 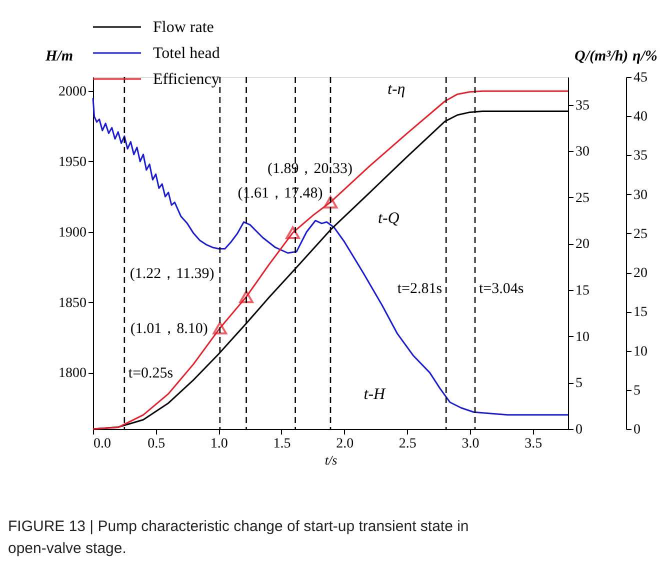 What do you see at coordinates (501, 289) in the screenshot?
I see `ref-line-label: t=3.04s` at bounding box center [501, 289].